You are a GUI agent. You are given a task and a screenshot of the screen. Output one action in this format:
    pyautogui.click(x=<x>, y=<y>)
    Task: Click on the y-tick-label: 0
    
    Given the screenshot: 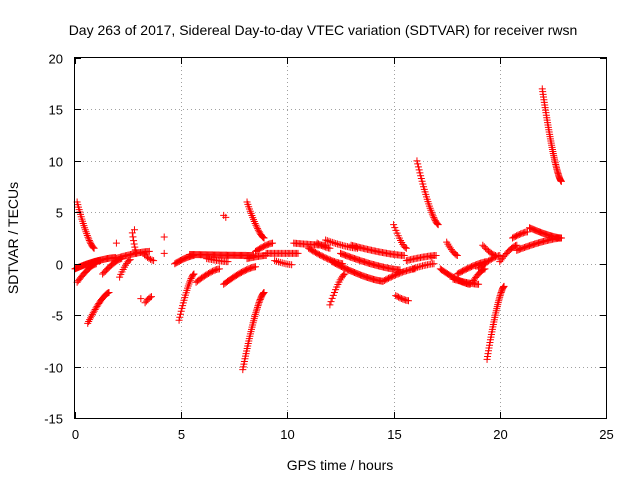 What is the action you would take?
    pyautogui.click(x=59, y=265)
    